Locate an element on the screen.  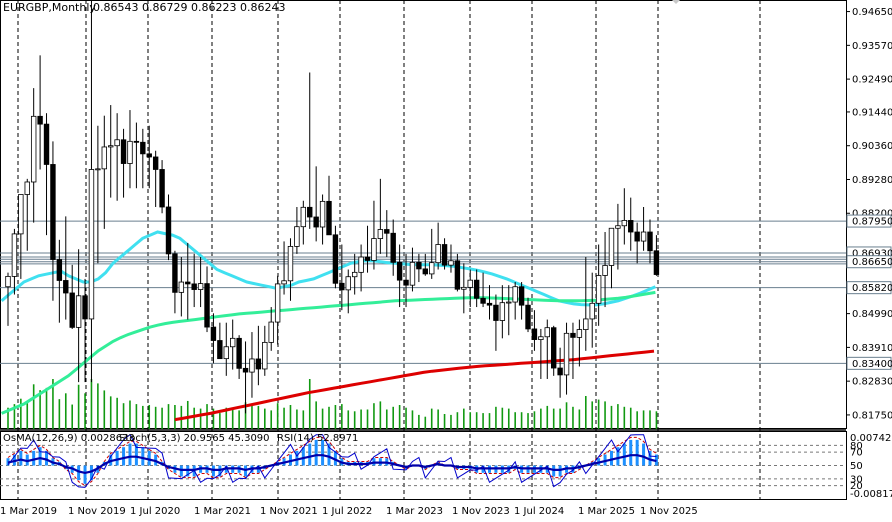
stoch-label: Stoch(5,3,3) 20.9565 45.3090 is located at coordinates (194, 438).